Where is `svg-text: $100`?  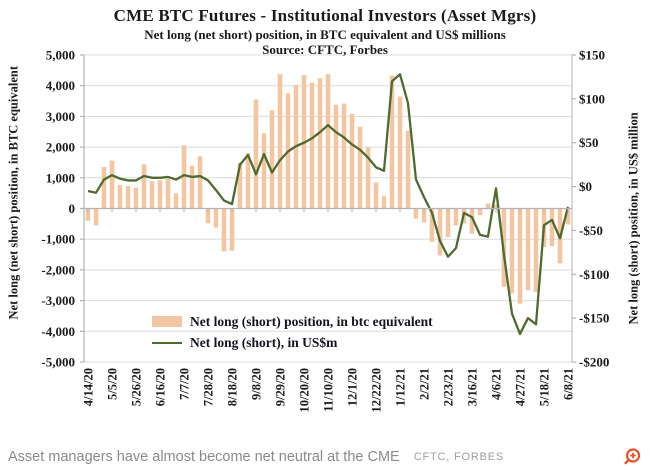 svg-text: $100 is located at coordinates (592, 98).